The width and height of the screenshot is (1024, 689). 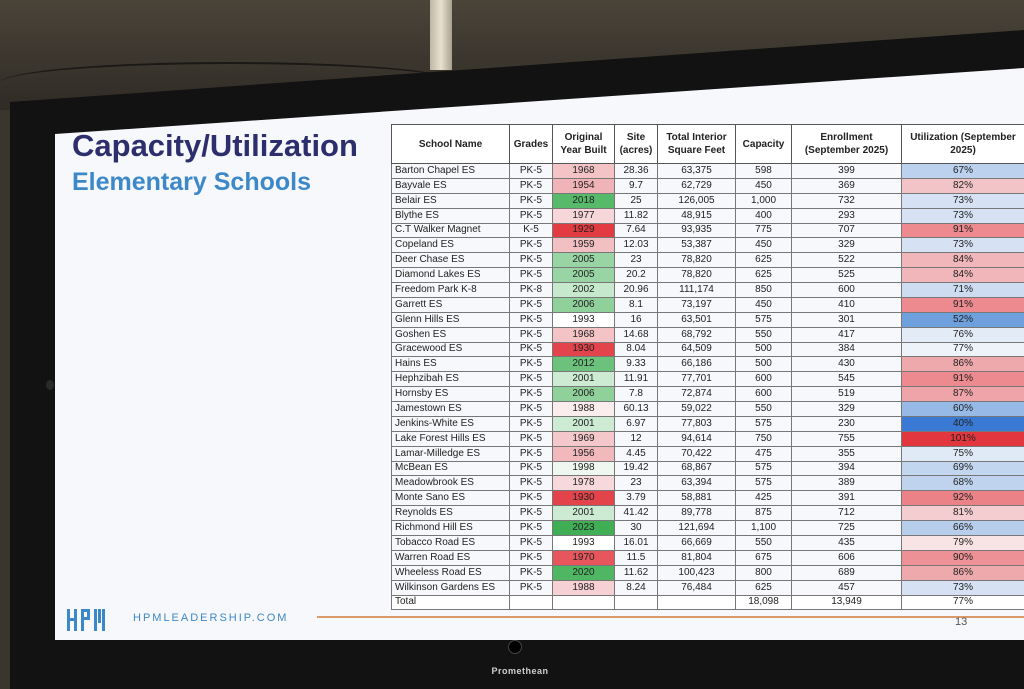 What do you see at coordinates (846, 290) in the screenshot?
I see `enrollment-cell: 600` at bounding box center [846, 290].